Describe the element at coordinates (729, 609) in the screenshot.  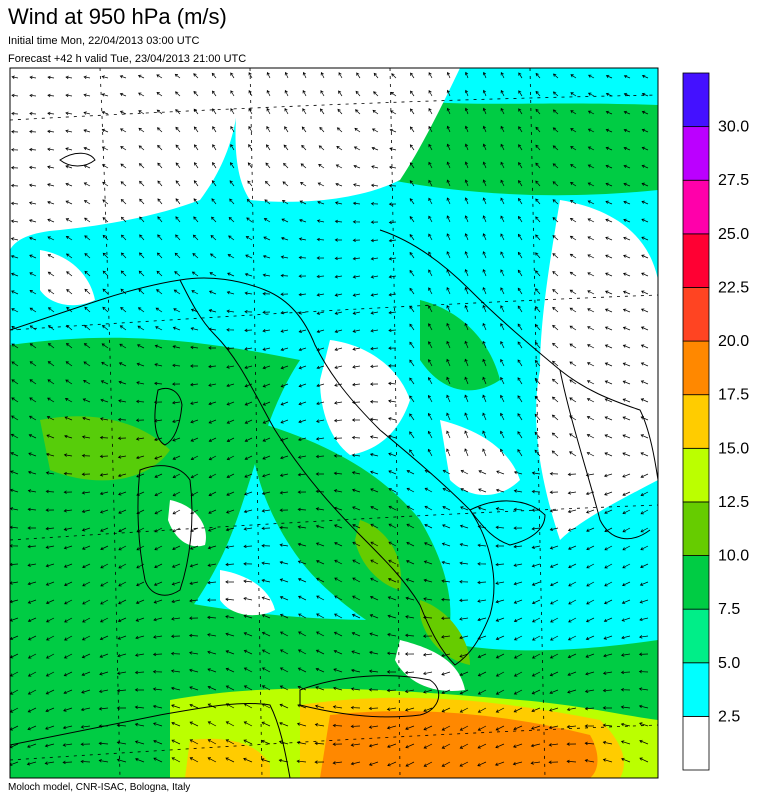
I see `legend-label: 7.5` at that location.